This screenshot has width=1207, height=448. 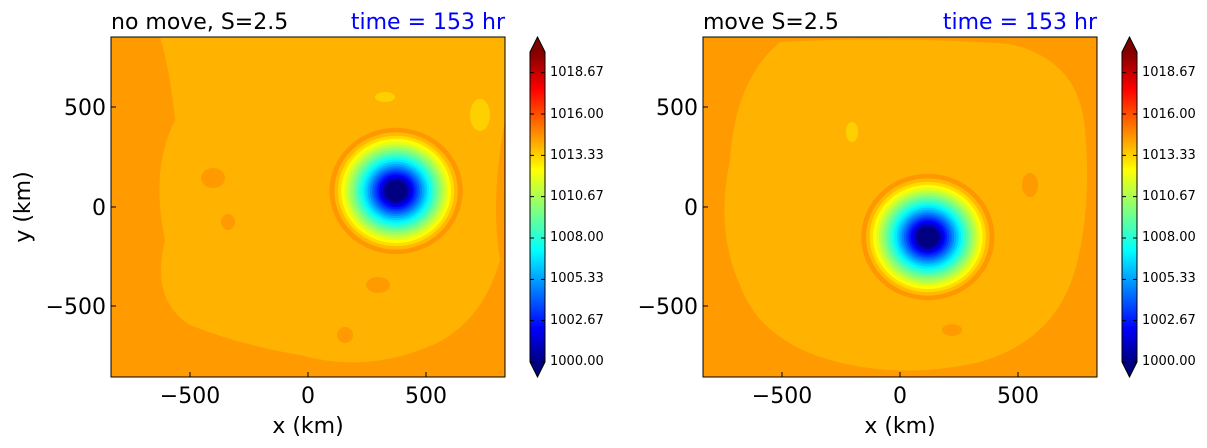 I want to click on panel-title: no move, S=2.5, so click(x=199, y=22).